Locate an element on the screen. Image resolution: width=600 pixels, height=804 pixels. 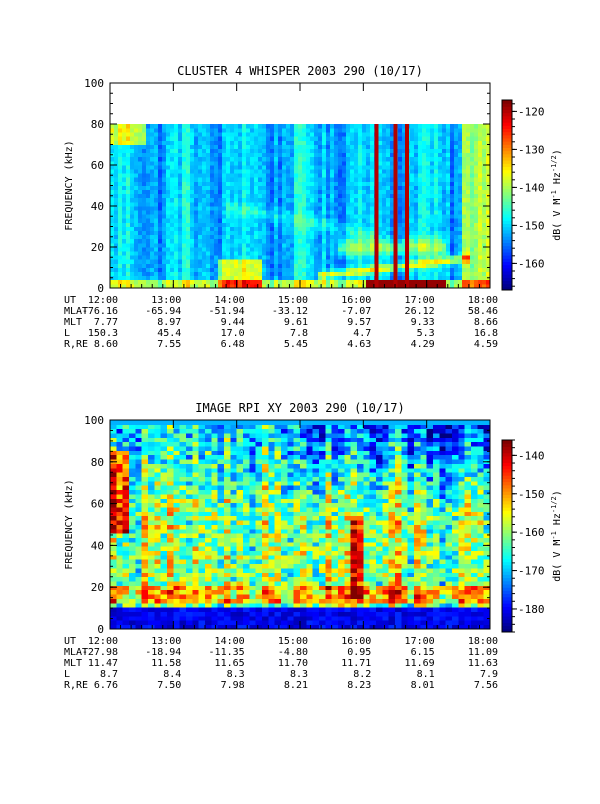
ephemeris-row-label: UT is located at coordinates (70, 641).